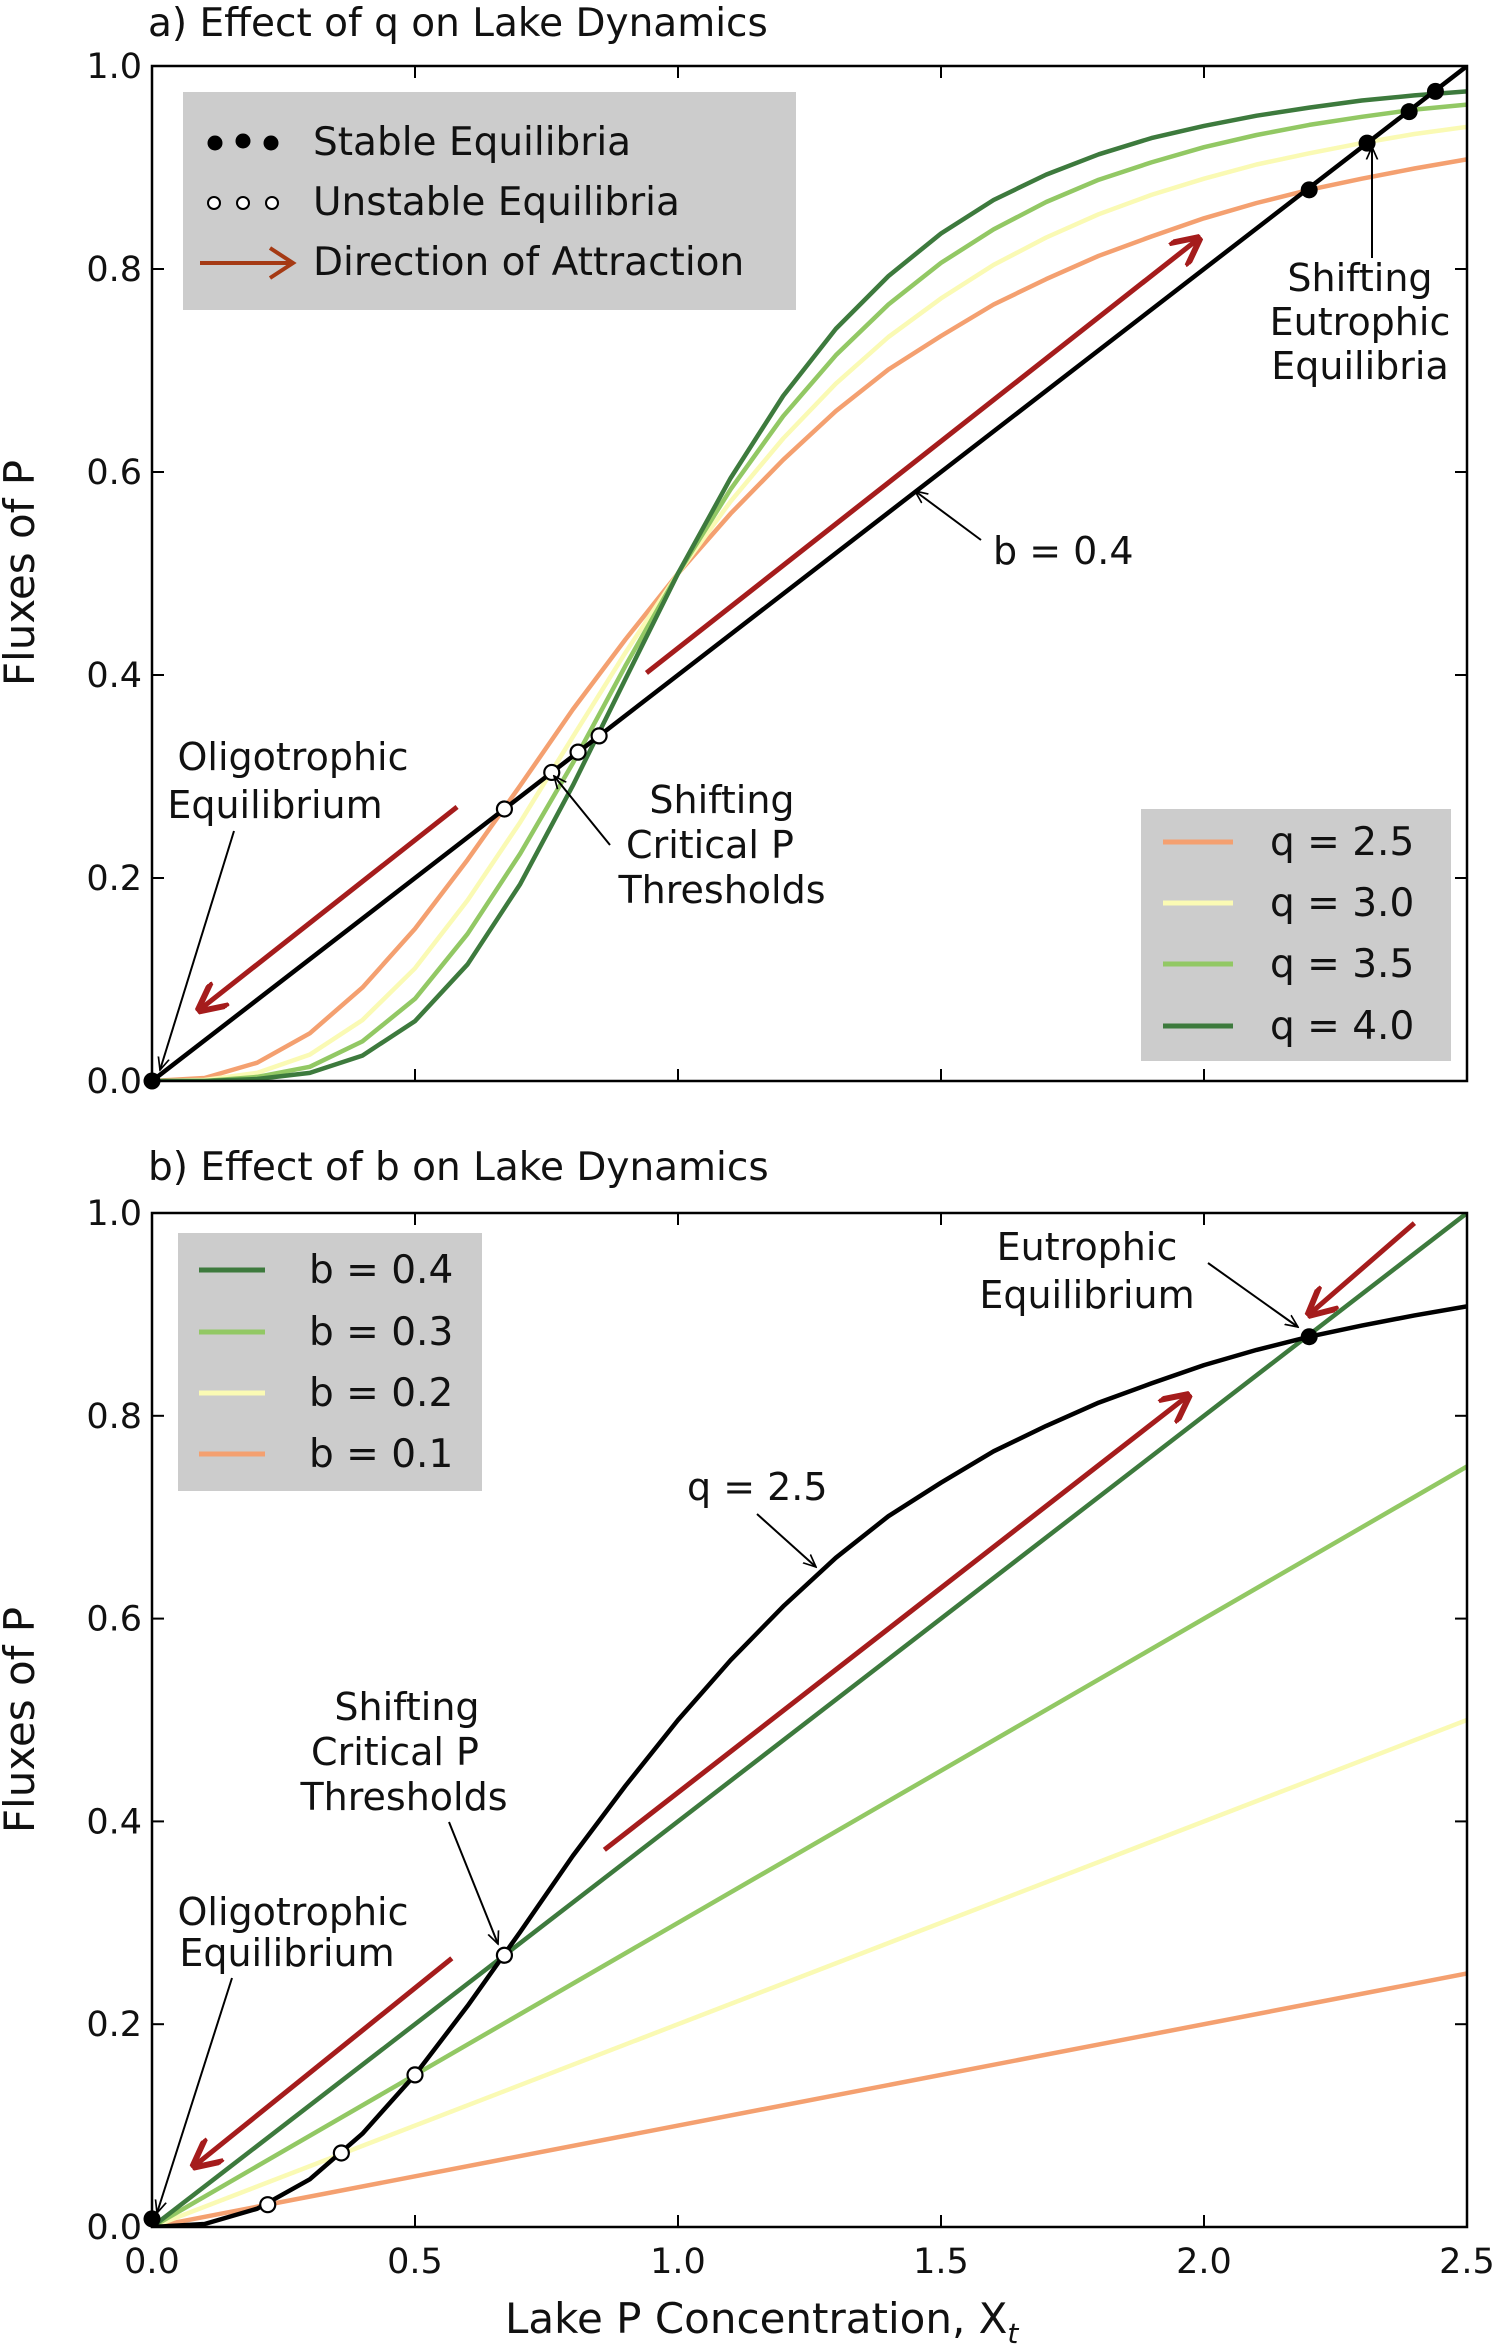 The image size is (1500, 2349). What do you see at coordinates (1063, 551) in the screenshot?
I see `annotation-line: b = 0.4` at bounding box center [1063, 551].